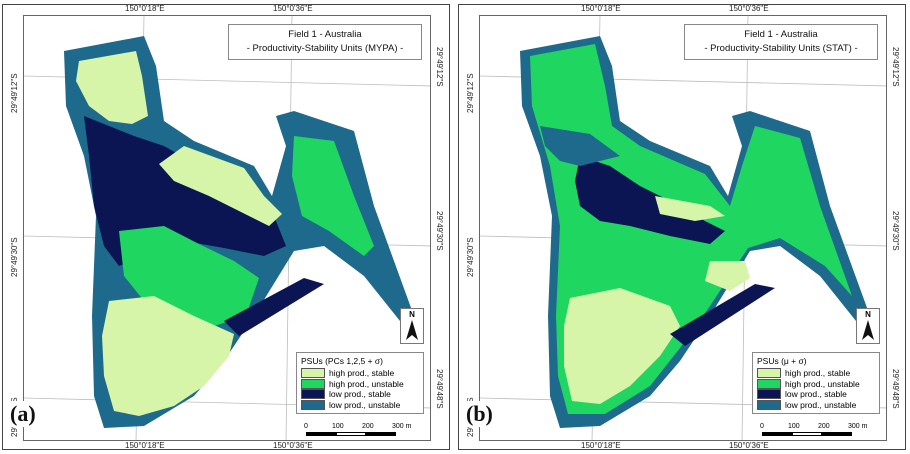 The image size is (910, 454). What do you see at coordinates (23, 414) in the screenshot?
I see `panel-label: (a)` at bounding box center [23, 414].